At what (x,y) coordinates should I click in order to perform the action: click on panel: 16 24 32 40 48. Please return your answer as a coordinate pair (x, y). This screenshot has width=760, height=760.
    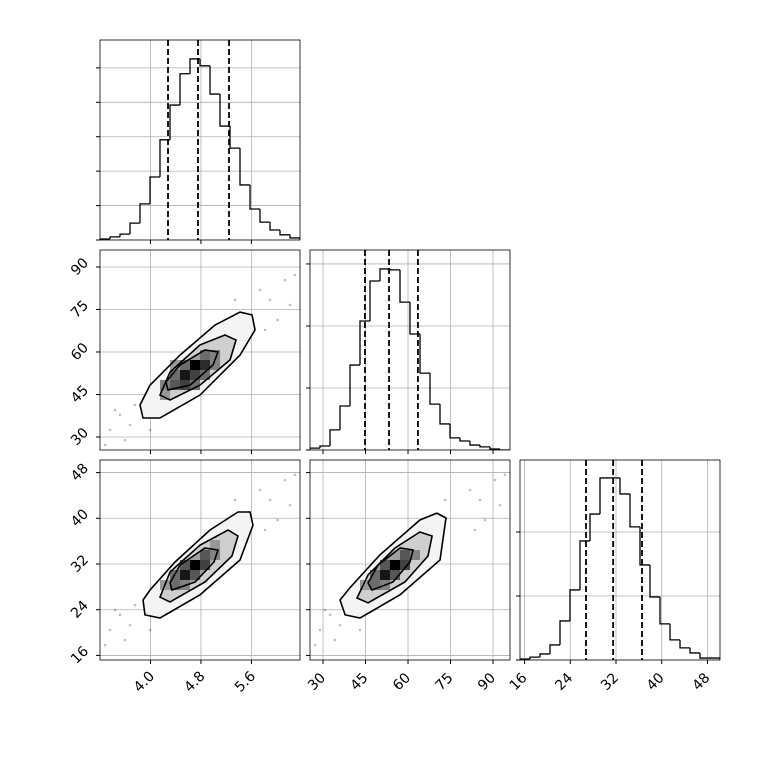
    Looking at the image, I should click on (614, 576).